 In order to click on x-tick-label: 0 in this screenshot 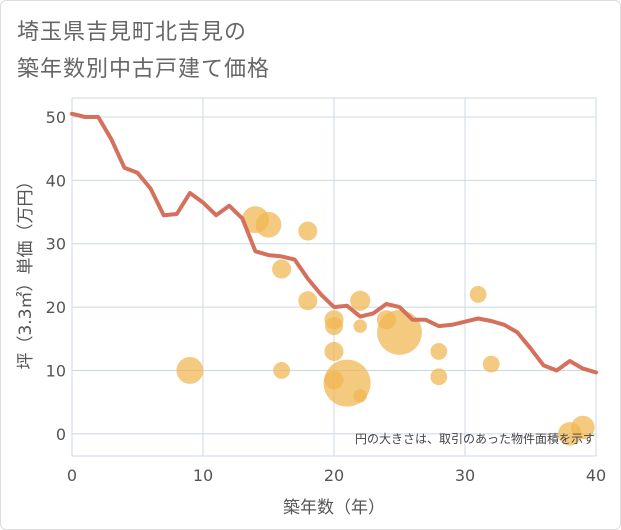, I will do `click(72, 475)`.